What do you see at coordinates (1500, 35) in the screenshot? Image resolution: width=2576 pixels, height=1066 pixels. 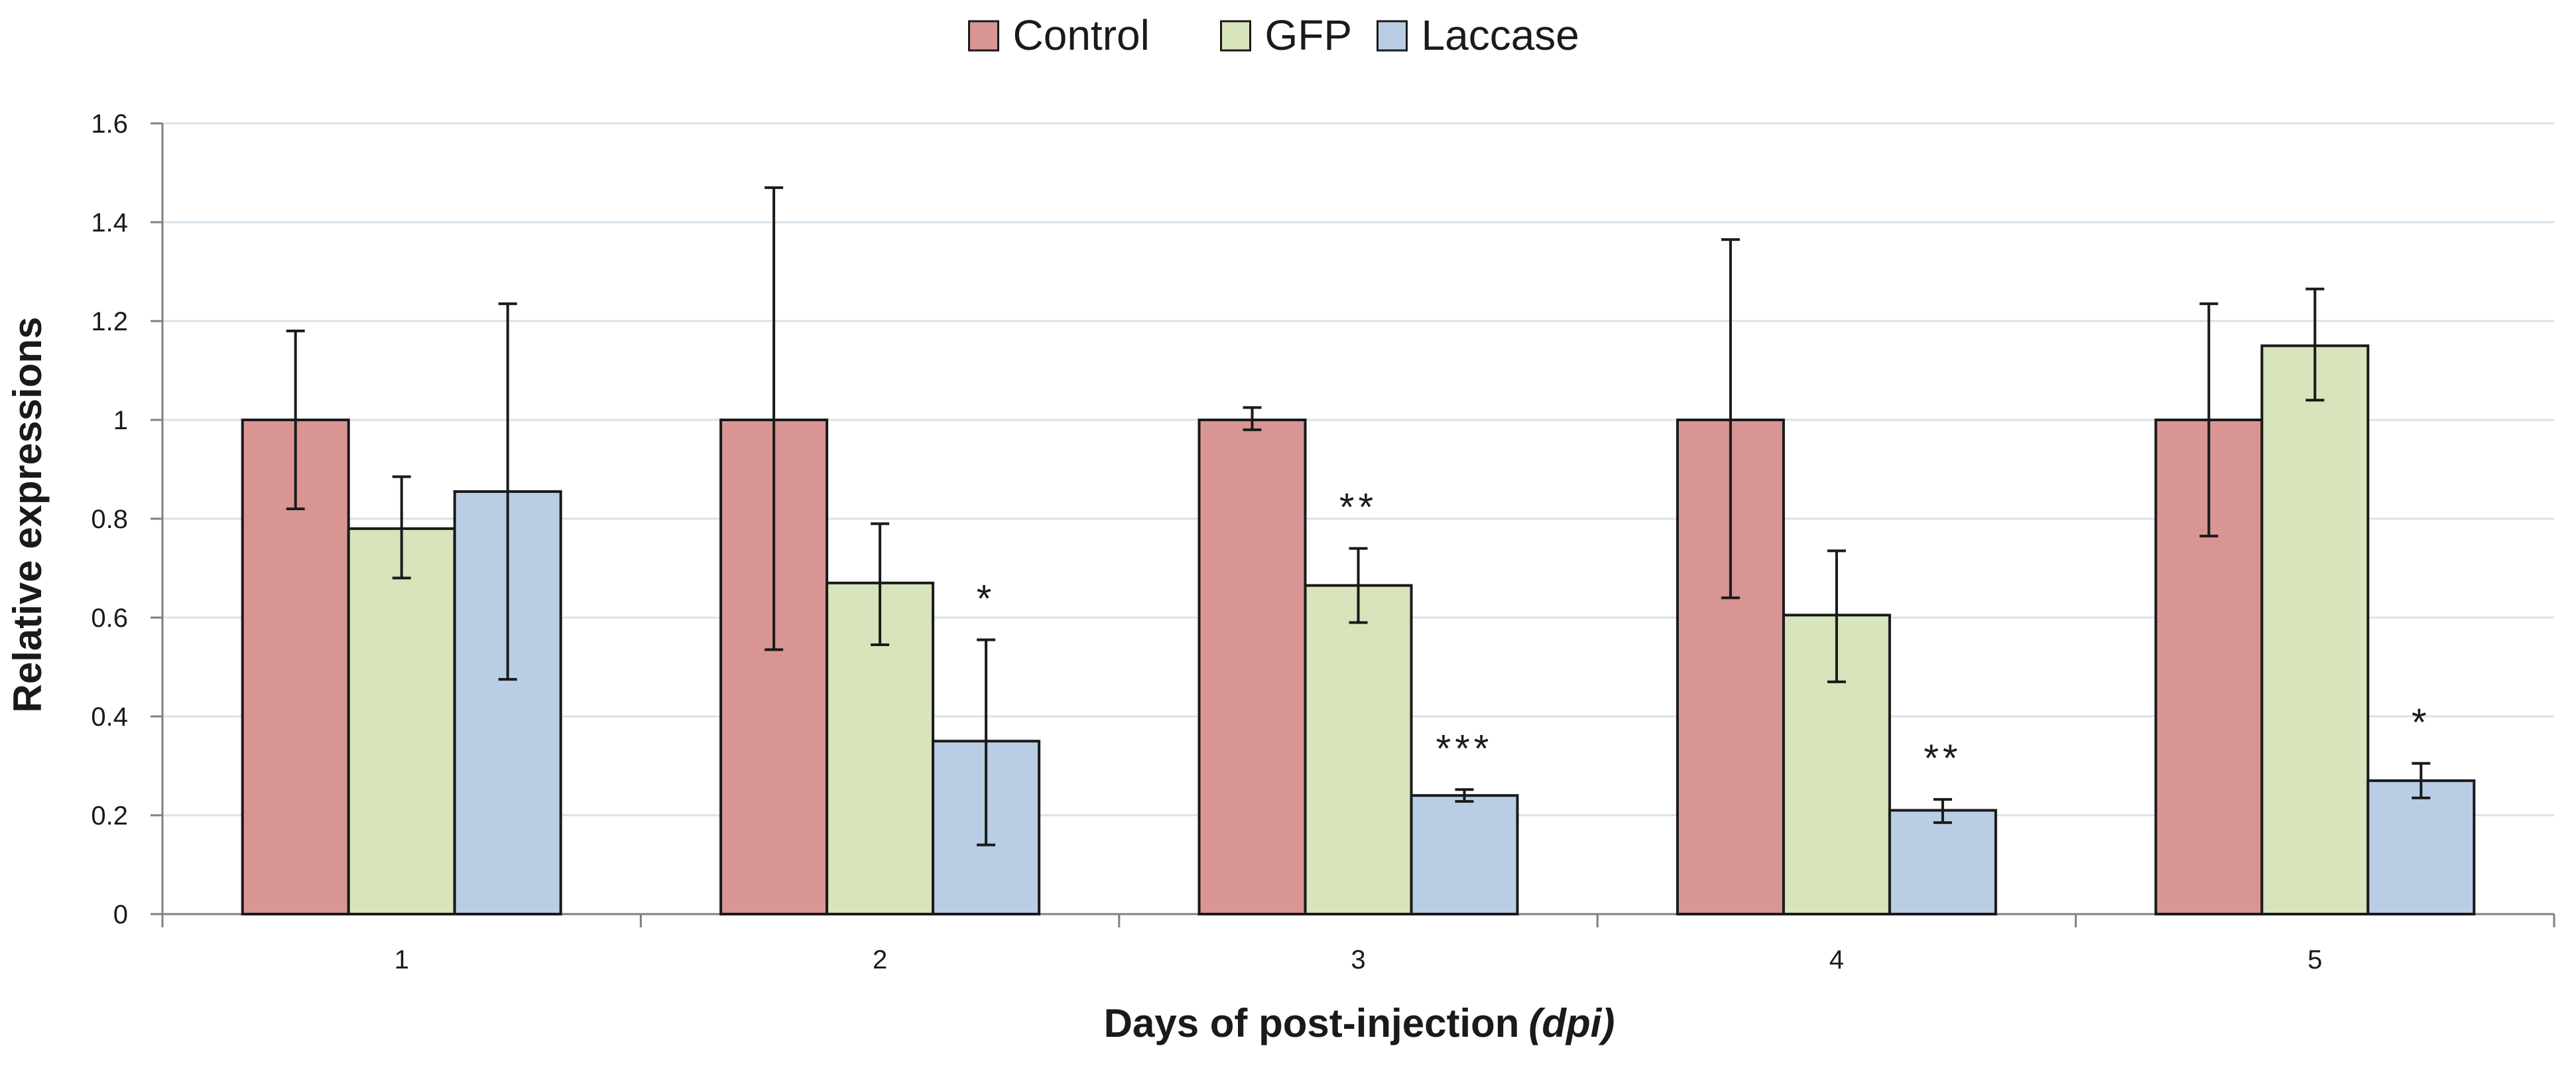 I see `legend-label: Laccase` at bounding box center [1500, 35].